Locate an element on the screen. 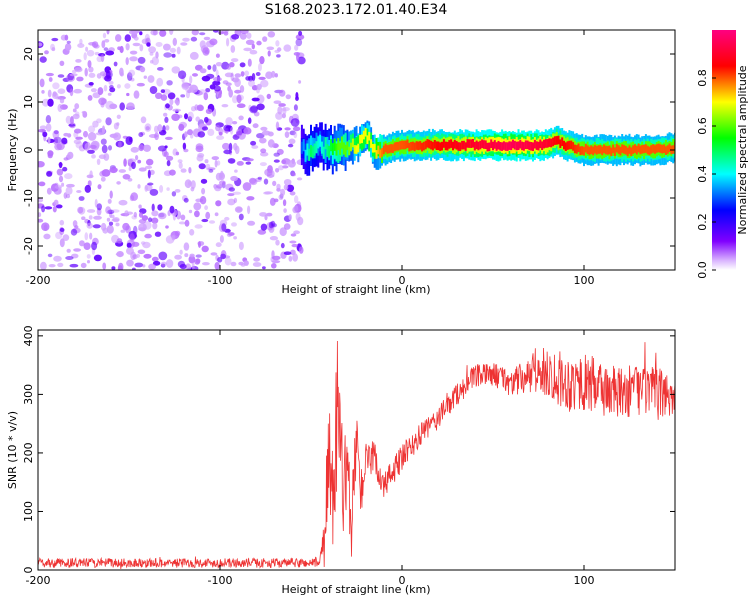 This screenshot has height=600, width=750. colorbar-tick-label: 0.2 is located at coordinates (702, 222).